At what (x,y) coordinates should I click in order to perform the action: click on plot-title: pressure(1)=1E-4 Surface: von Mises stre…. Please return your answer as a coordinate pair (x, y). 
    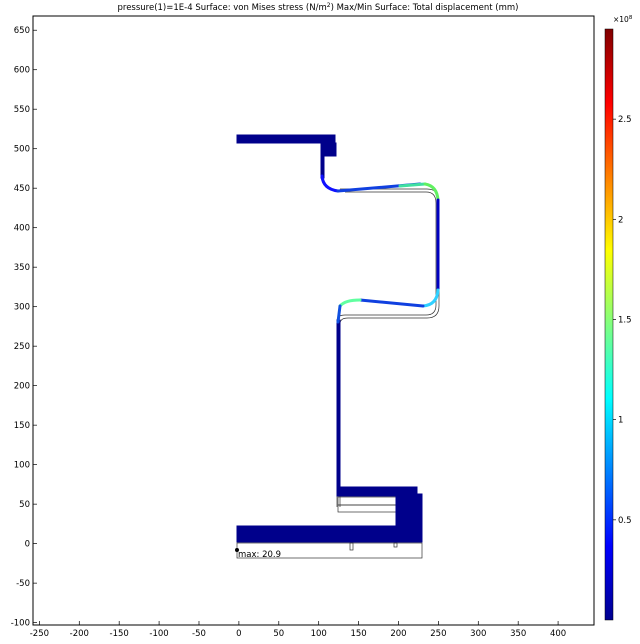
    Looking at the image, I should click on (317, 7).